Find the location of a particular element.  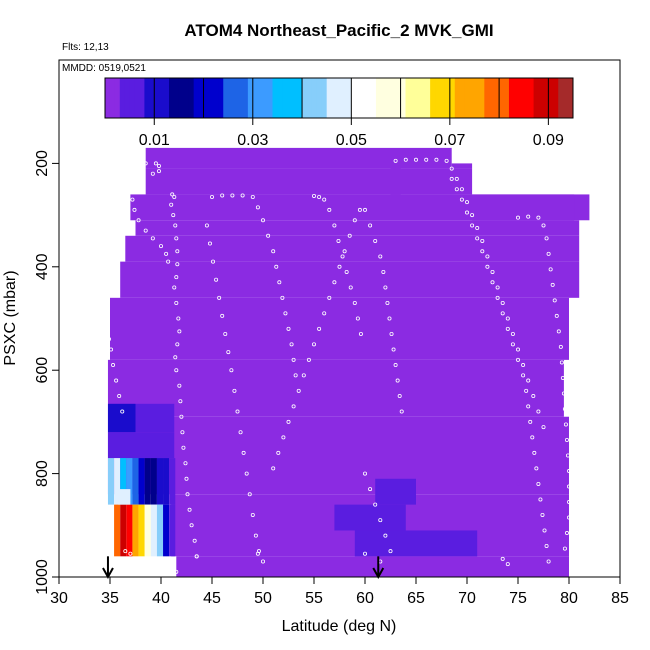

colorbar: 0.01 0.03 0.05 0.07 0.09 is located at coordinates (339, 113).